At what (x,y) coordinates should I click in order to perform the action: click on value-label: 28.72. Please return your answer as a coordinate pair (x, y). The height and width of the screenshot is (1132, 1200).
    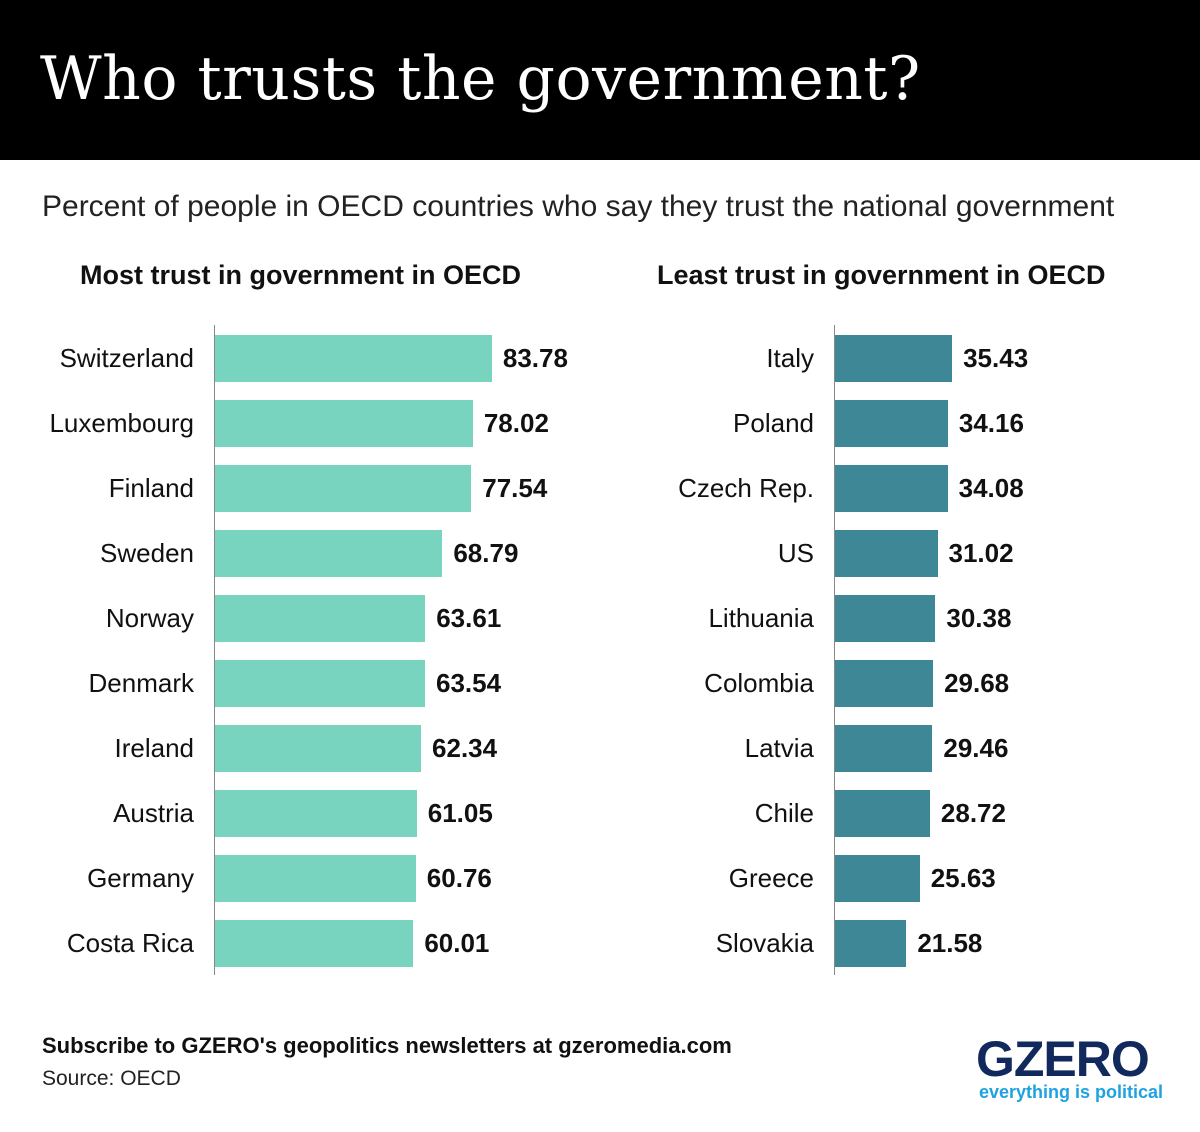
    Looking at the image, I should click on (973, 813).